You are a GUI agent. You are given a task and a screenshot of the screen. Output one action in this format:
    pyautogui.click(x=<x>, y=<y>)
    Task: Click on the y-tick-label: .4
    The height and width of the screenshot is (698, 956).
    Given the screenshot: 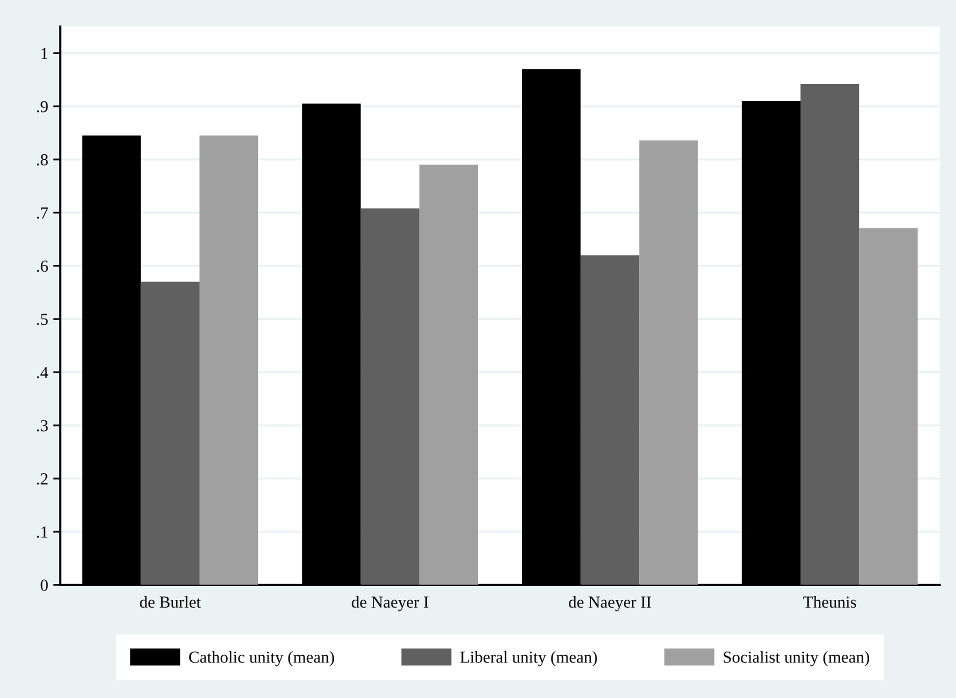 What is the action you would take?
    pyautogui.click(x=42, y=372)
    